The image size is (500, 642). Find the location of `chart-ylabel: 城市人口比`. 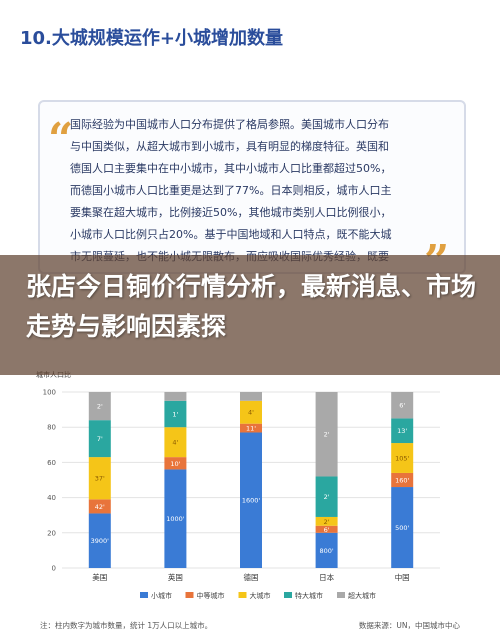

chart-ylabel: 城市人口比 is located at coordinates (53, 375).